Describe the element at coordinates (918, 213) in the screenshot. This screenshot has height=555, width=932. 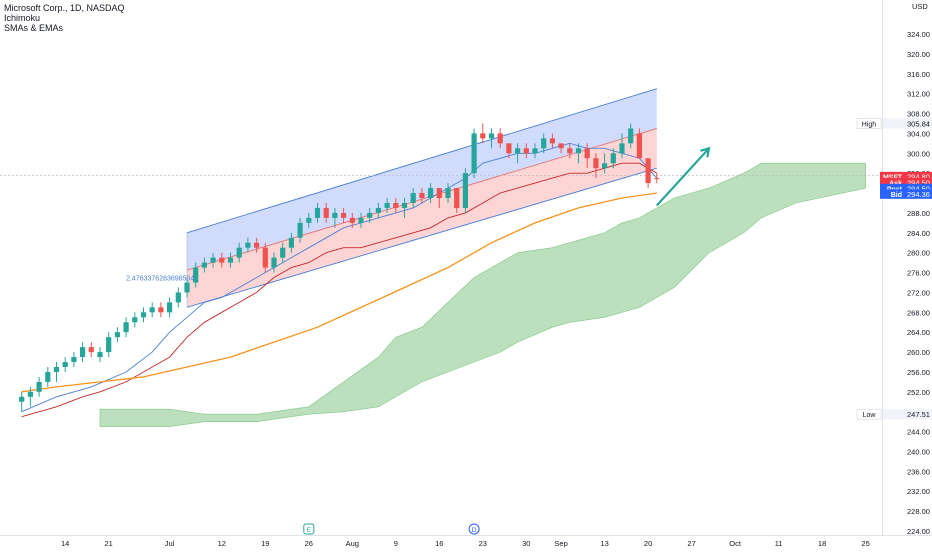
I see `y-tick-label: 288.00` at that location.